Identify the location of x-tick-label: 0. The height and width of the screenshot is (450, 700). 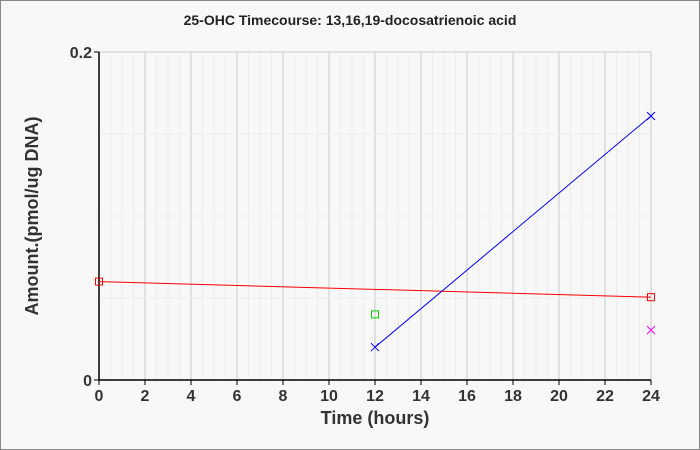
(99, 396).